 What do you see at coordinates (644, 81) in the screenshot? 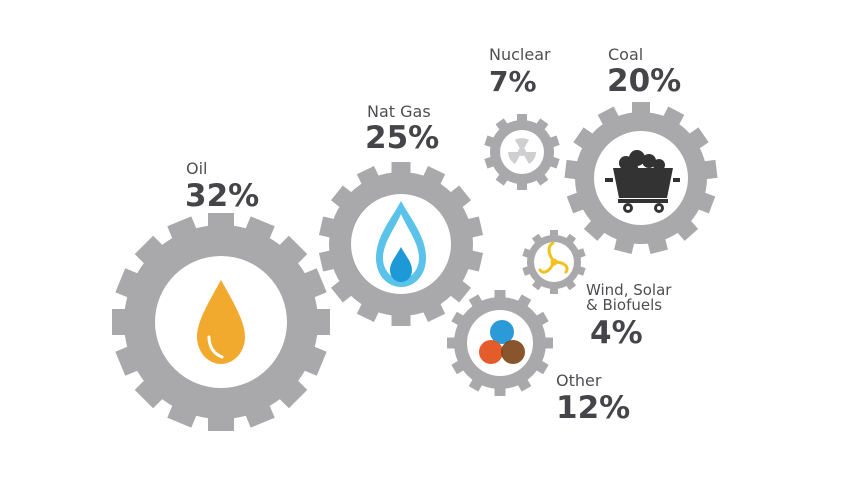
I see `coal-percent: 20%` at bounding box center [644, 81].